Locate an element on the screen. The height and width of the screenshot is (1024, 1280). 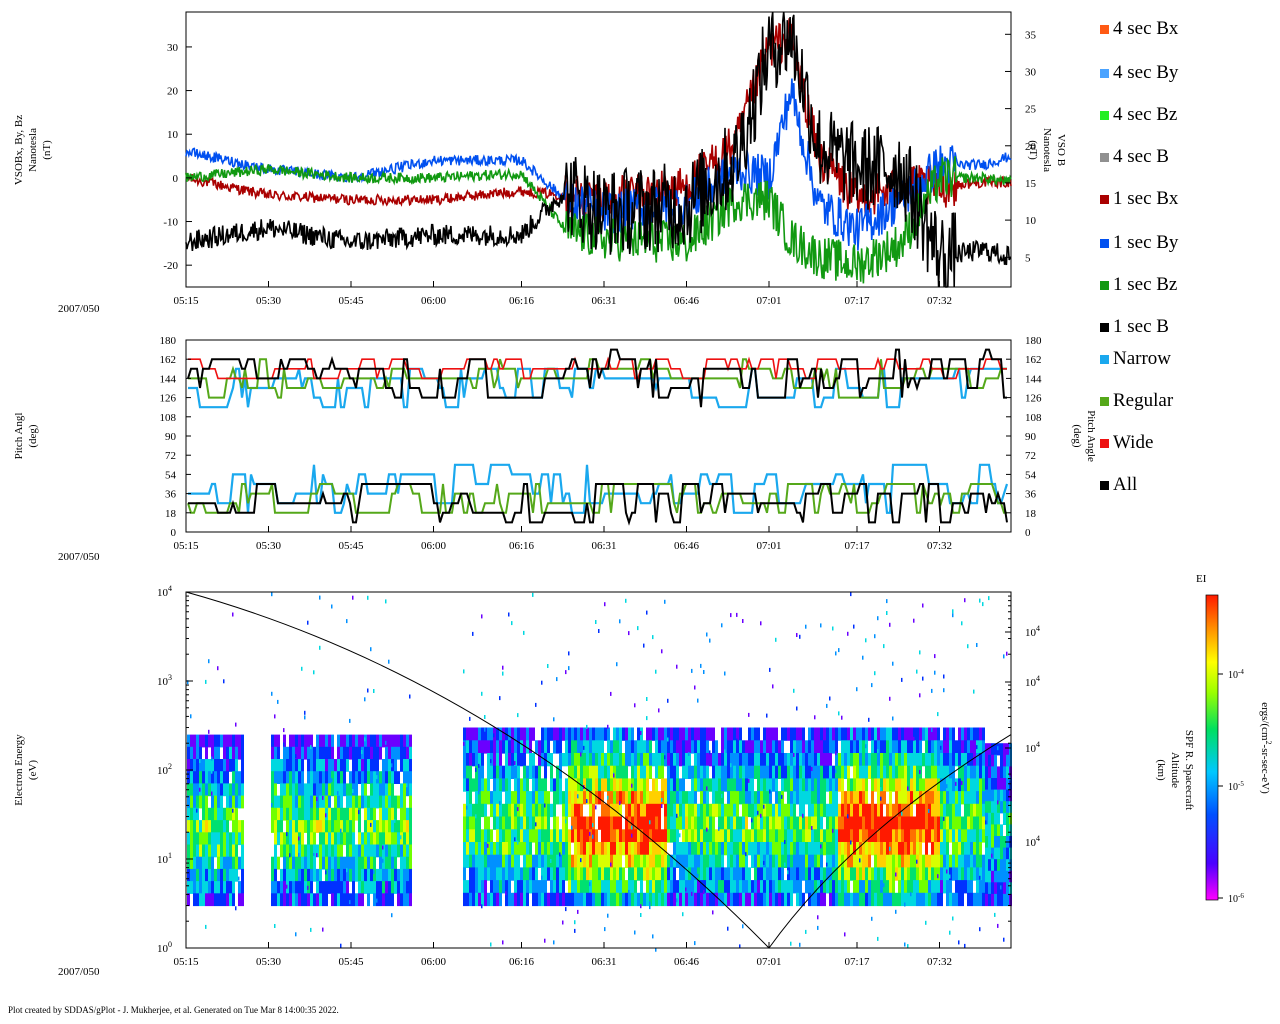
panel1-ytick-label: -10 is located at coordinates (170, 223).